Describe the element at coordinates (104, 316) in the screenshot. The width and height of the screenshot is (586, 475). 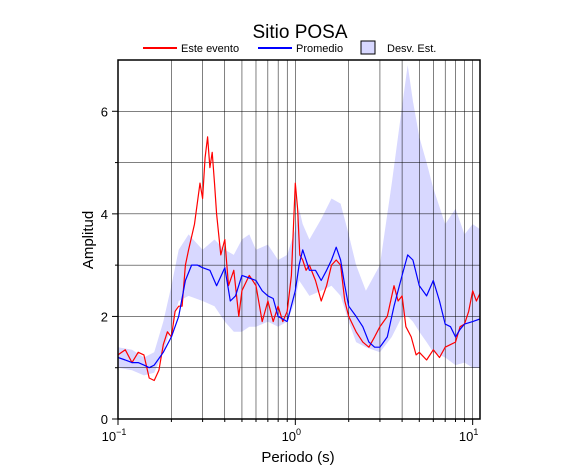
I see `y-tick-label: 2` at that location.